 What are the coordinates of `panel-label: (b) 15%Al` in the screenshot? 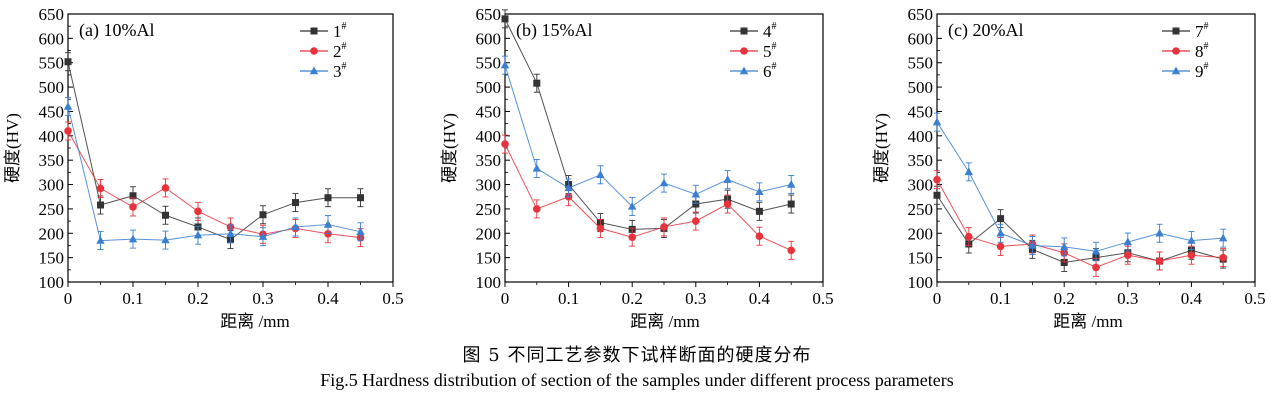 It's located at (554, 30).